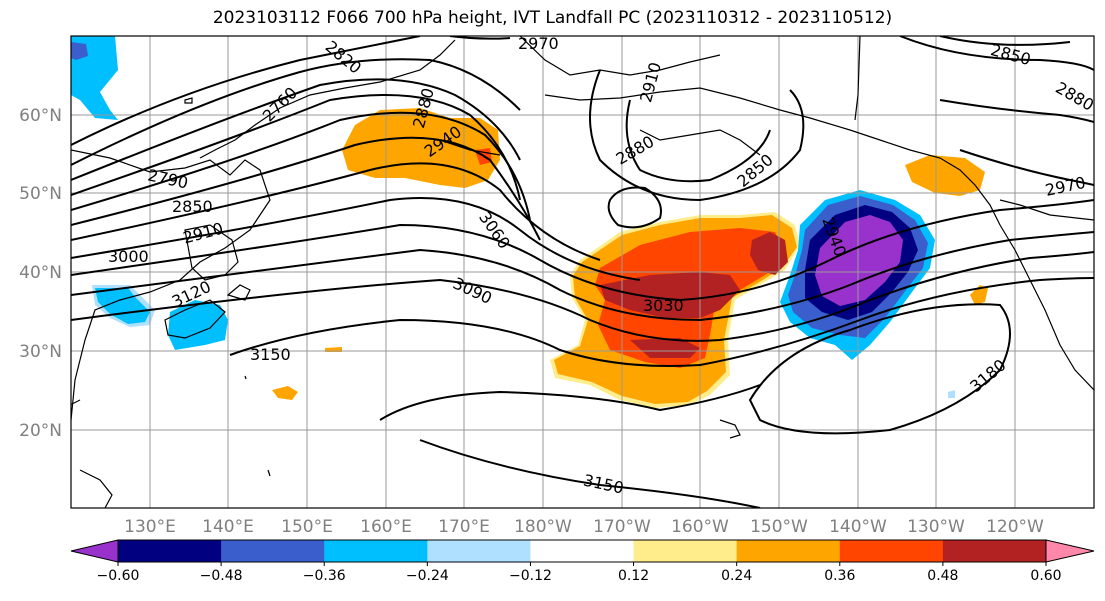 This screenshot has width=1105, height=601. I want to click on contour-label: 2970, so click(538, 43).